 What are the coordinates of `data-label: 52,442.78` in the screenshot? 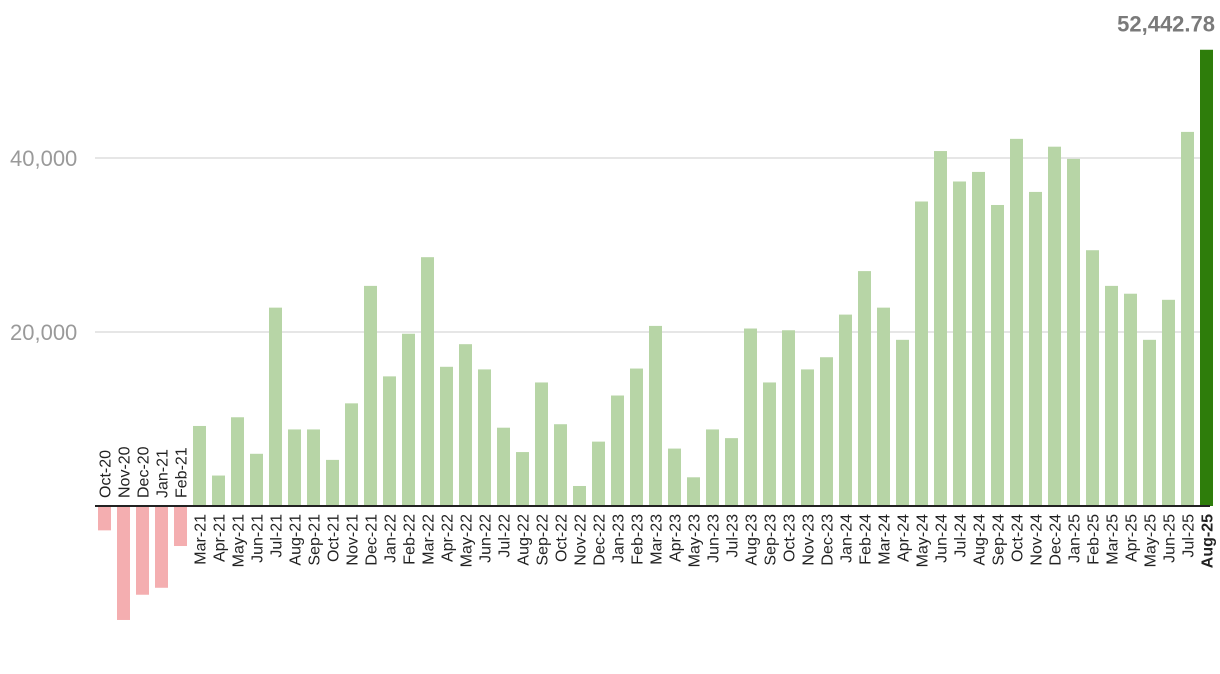 It's located at (1166, 24).